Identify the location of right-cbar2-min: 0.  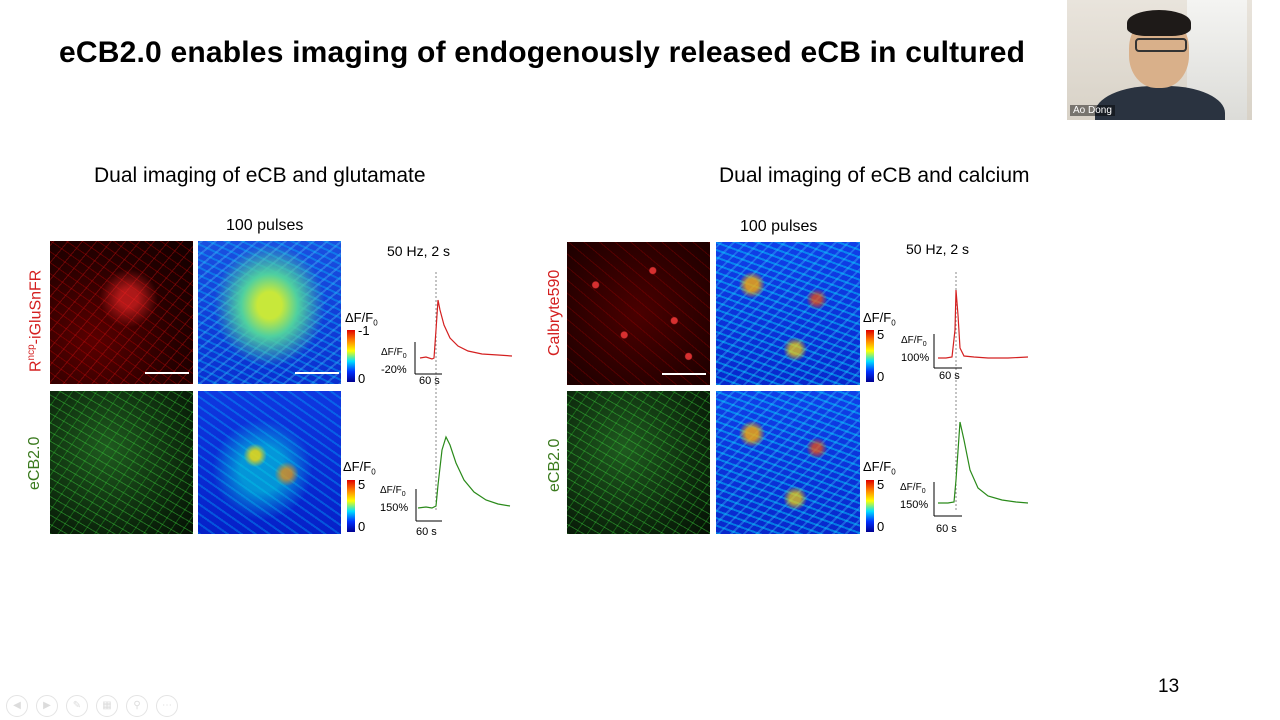
(881, 526).